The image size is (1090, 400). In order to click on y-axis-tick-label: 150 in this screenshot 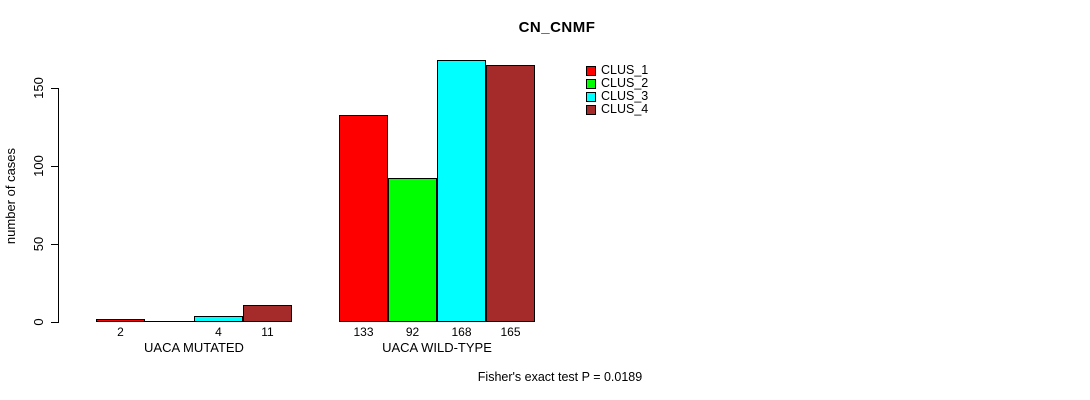, I will do `click(38, 88)`.